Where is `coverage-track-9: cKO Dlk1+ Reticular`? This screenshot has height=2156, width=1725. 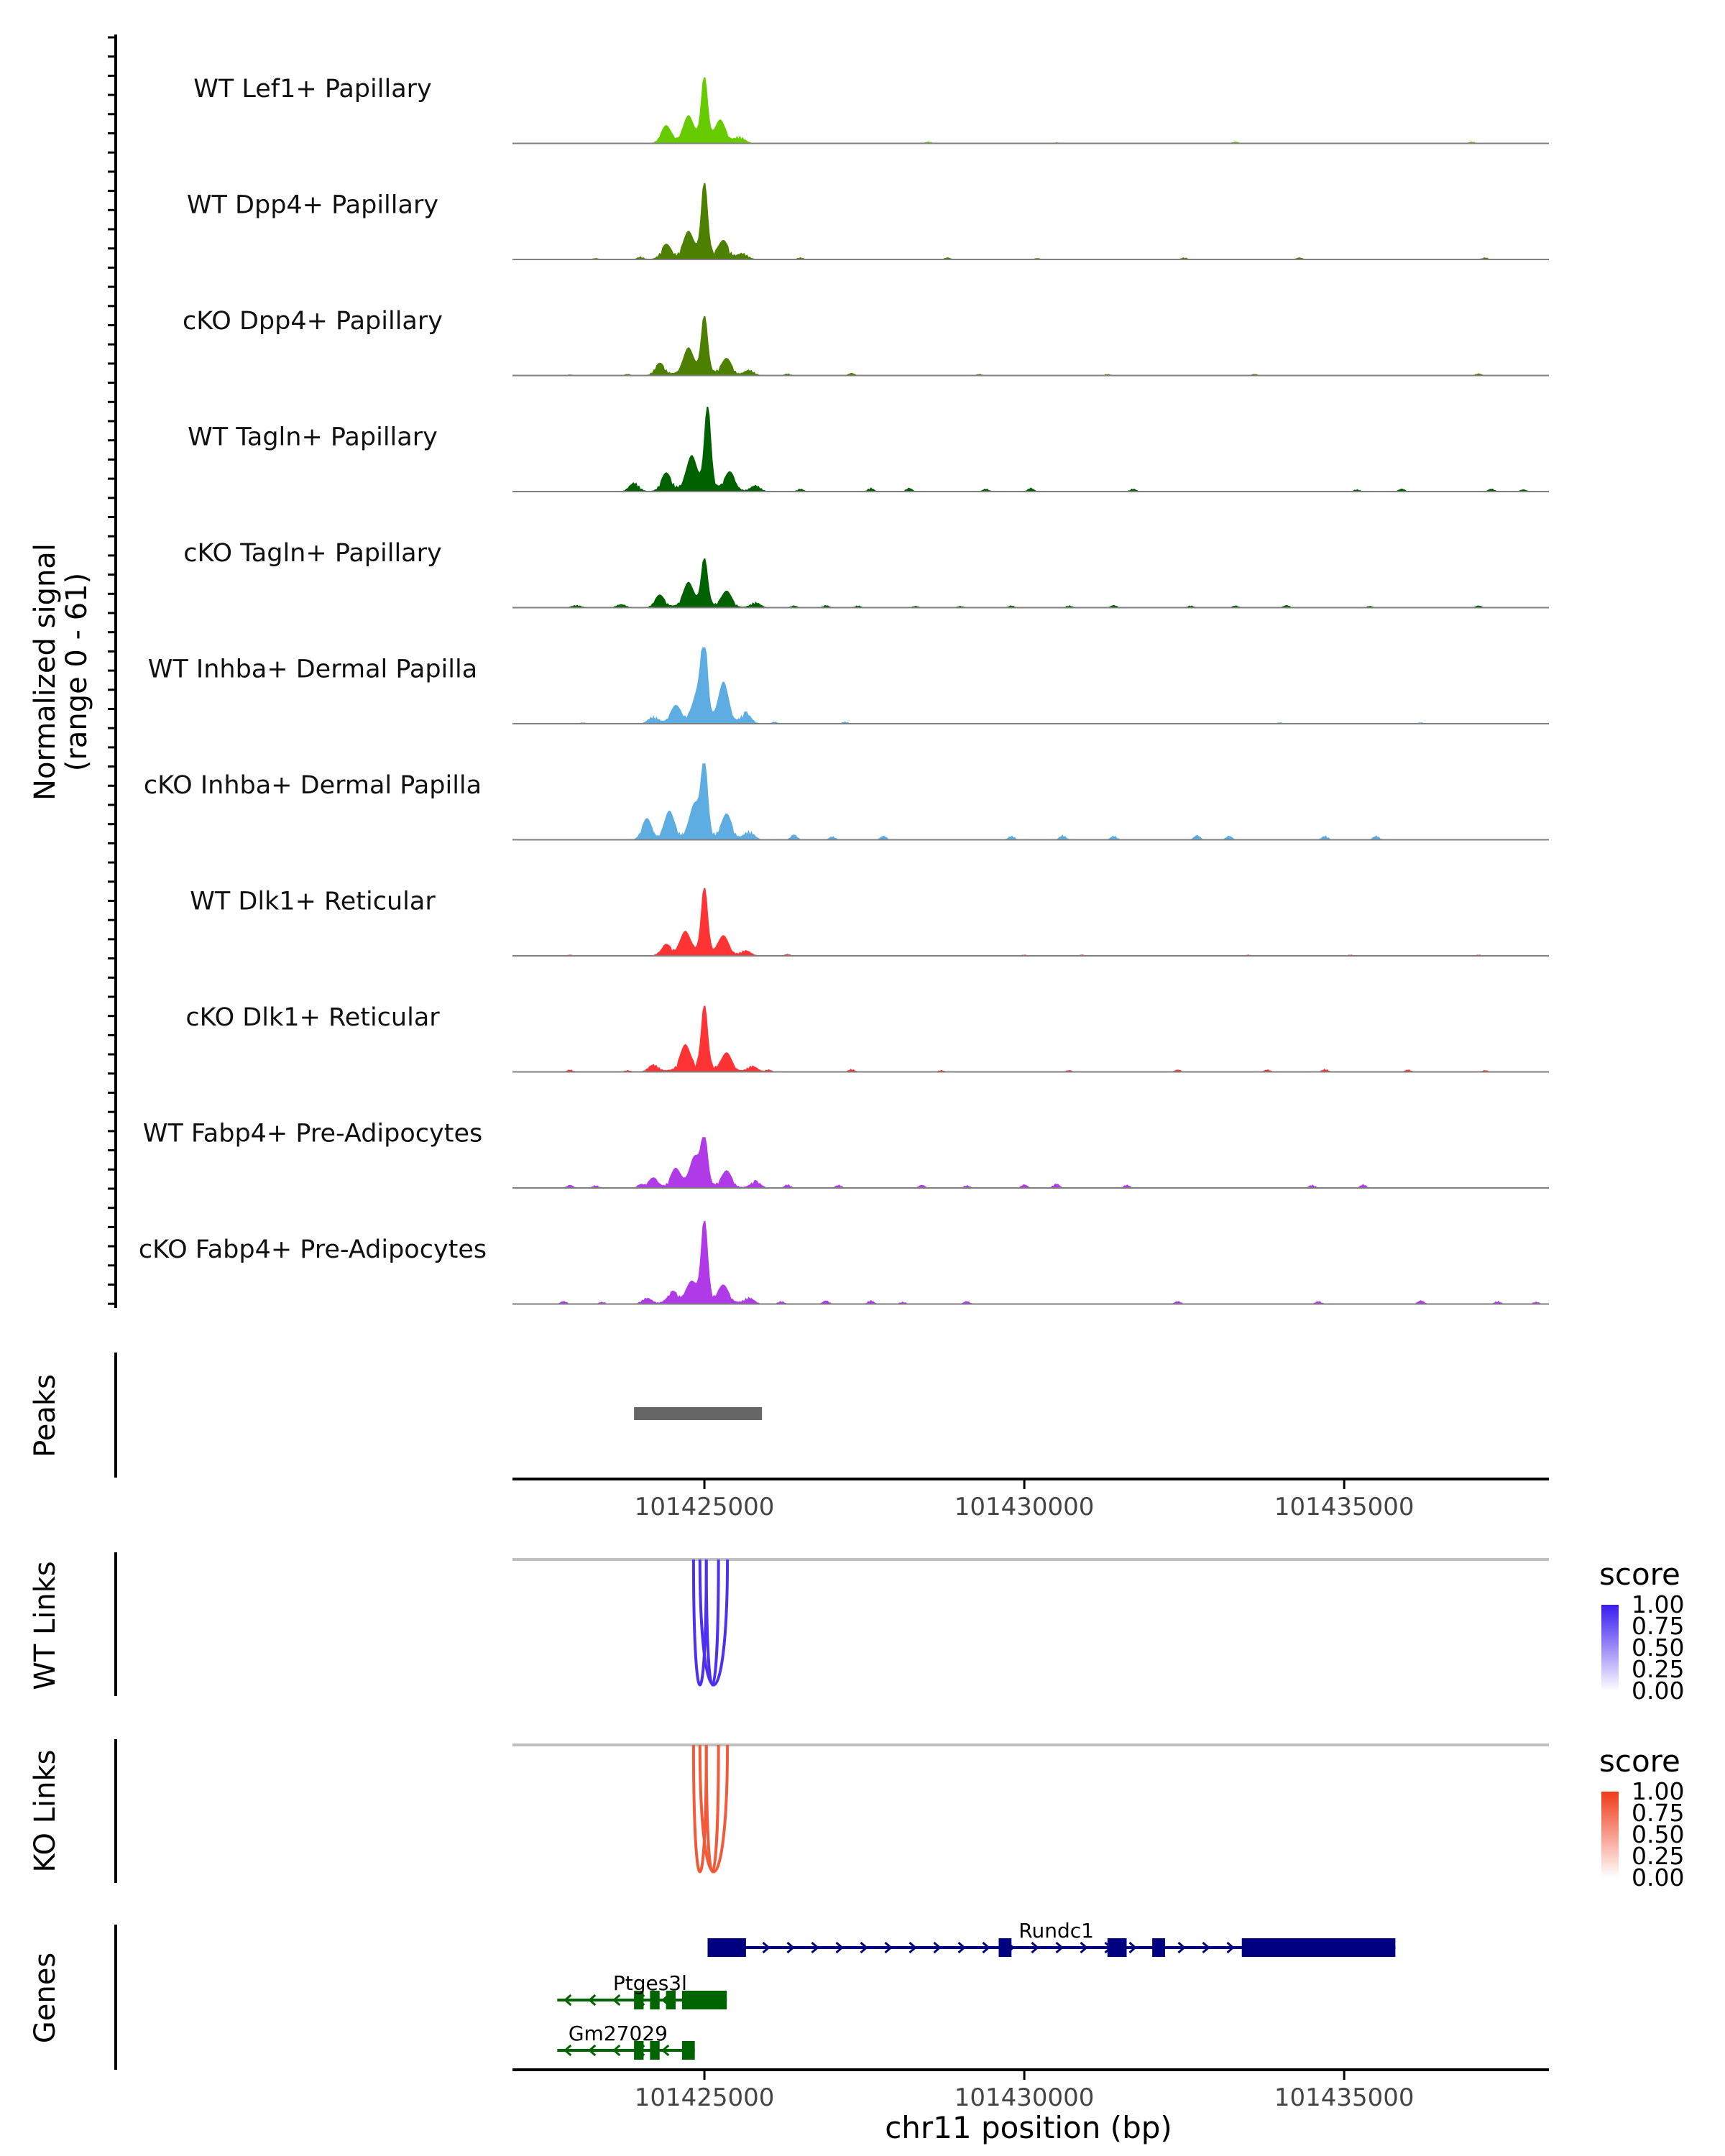 coverage-track-9: cKO Dlk1+ Reticular is located at coordinates (867, 1038).